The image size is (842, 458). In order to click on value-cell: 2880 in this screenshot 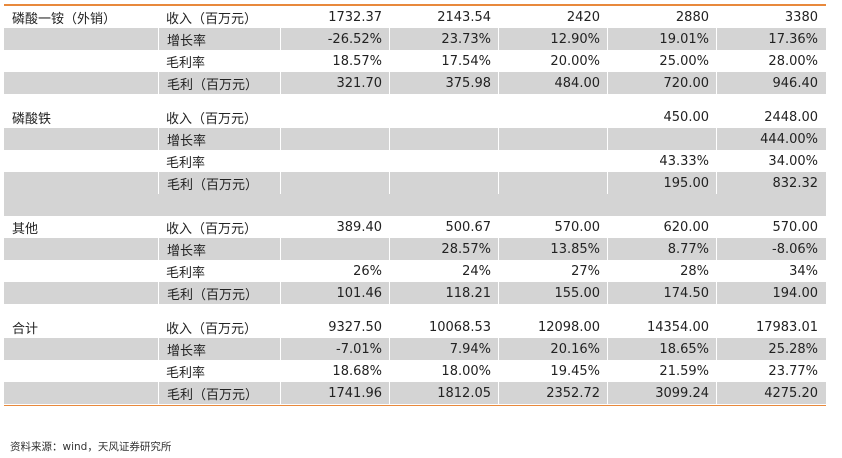, I will do `click(692, 17)`.